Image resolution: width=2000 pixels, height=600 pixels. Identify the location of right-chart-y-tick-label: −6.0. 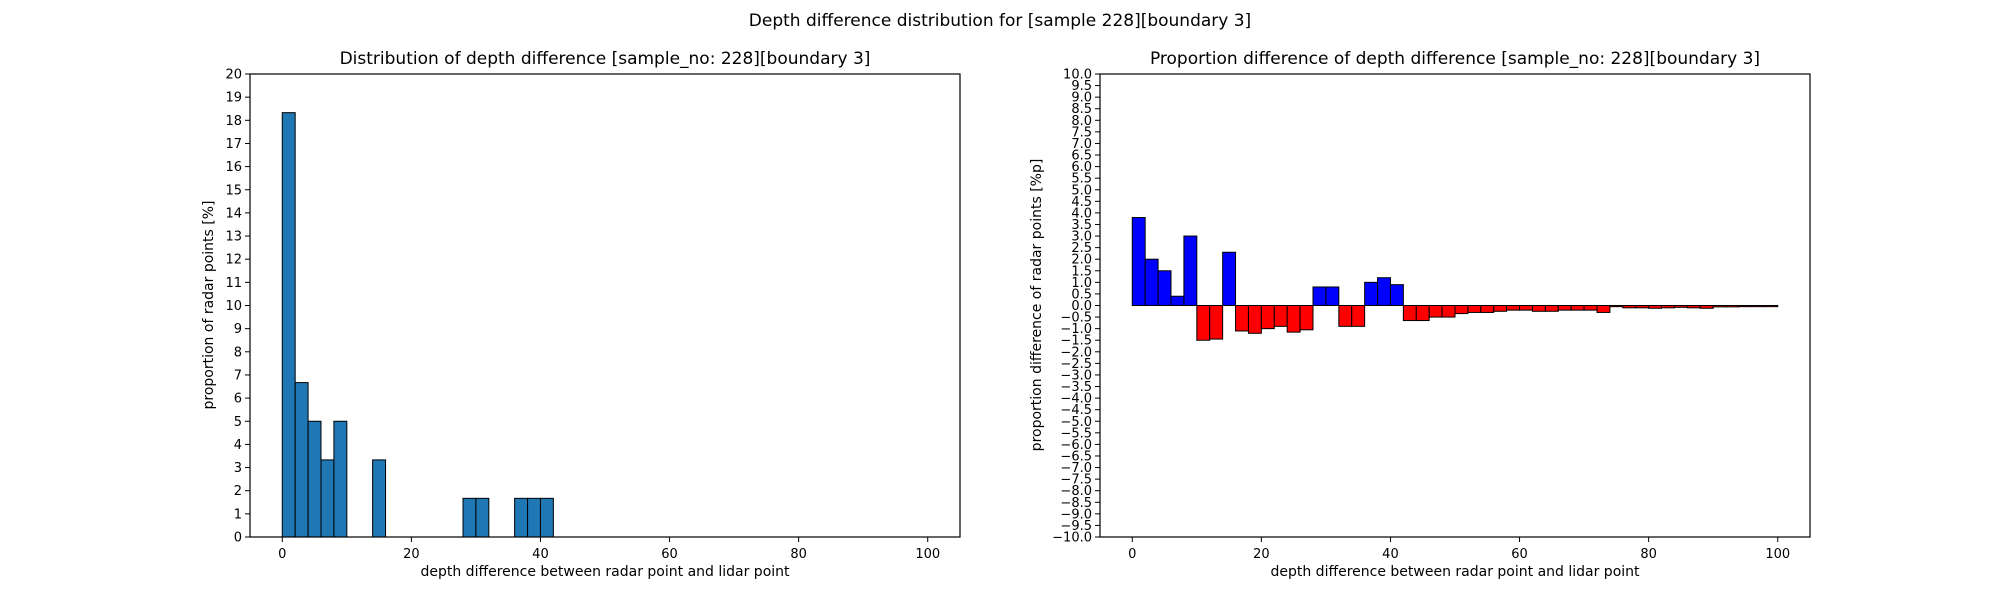
(1076, 445).